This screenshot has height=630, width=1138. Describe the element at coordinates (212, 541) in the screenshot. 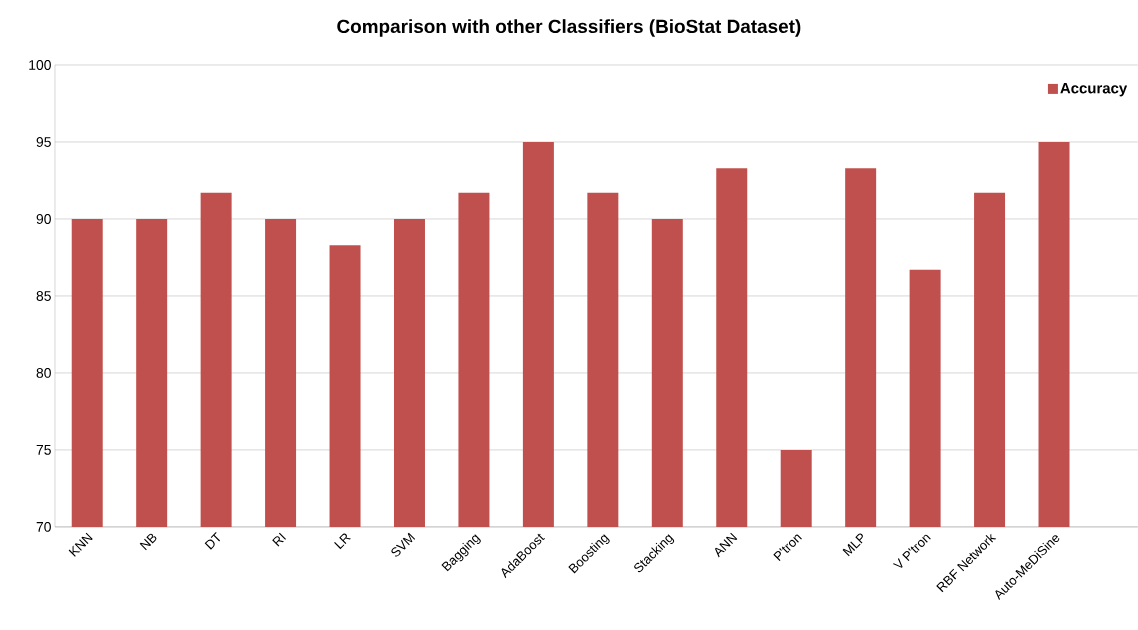

I see `x-tick-label: DT` at that location.